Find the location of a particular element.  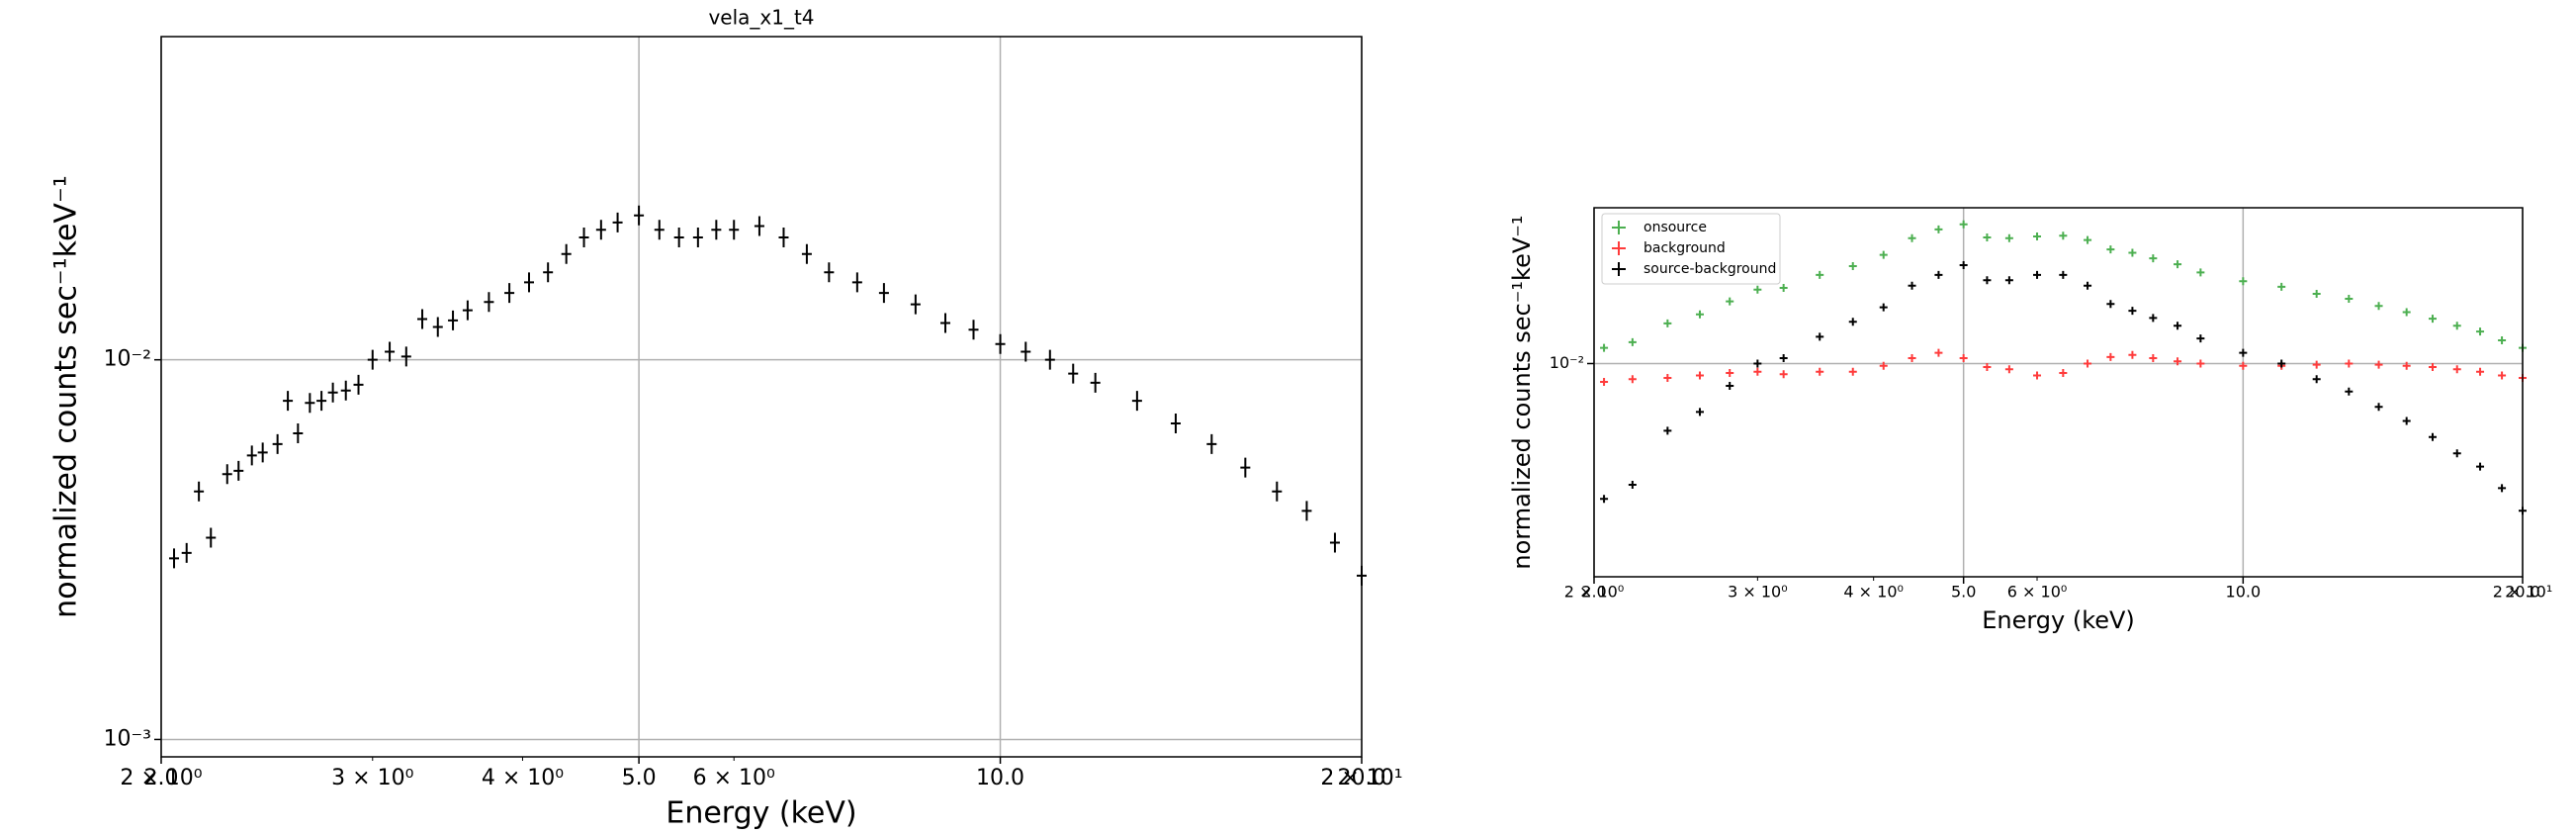

x-tick-label: 10.0 is located at coordinates (2244, 592).